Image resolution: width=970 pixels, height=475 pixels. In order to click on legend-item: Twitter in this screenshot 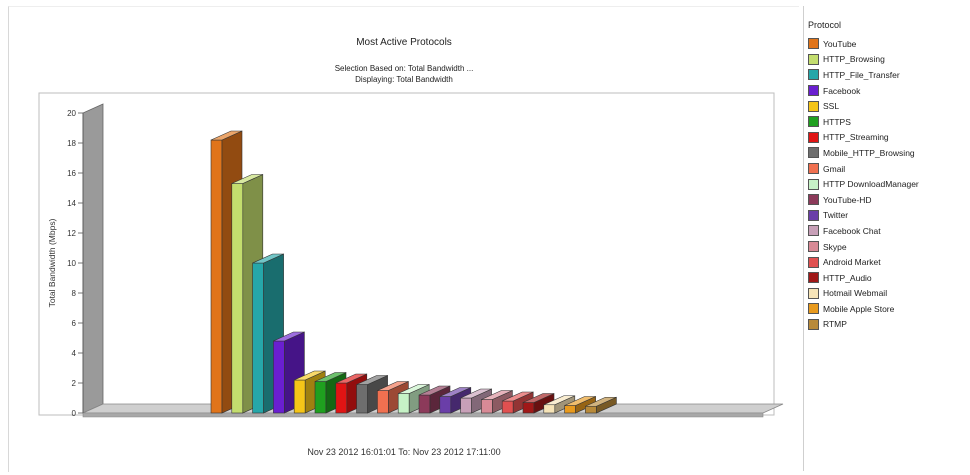, I will do `click(863, 216)`.